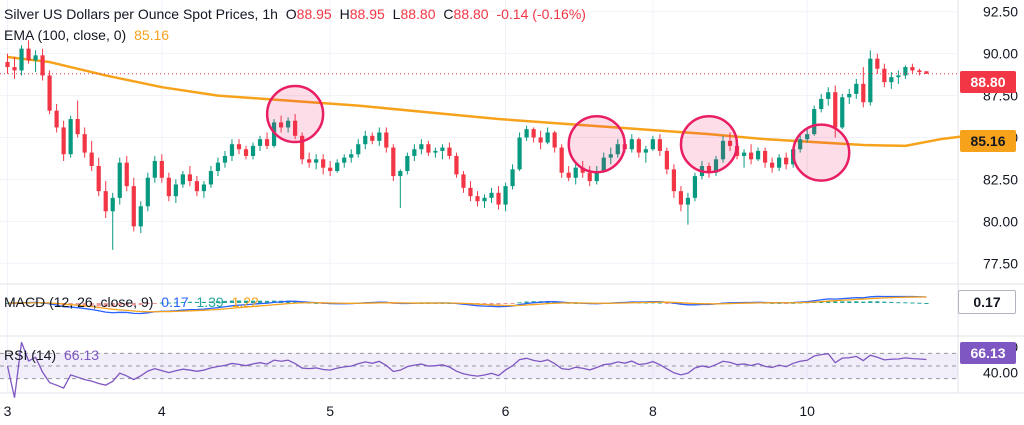 The width and height of the screenshot is (1024, 425). I want to click on high-label: H, so click(344, 14).